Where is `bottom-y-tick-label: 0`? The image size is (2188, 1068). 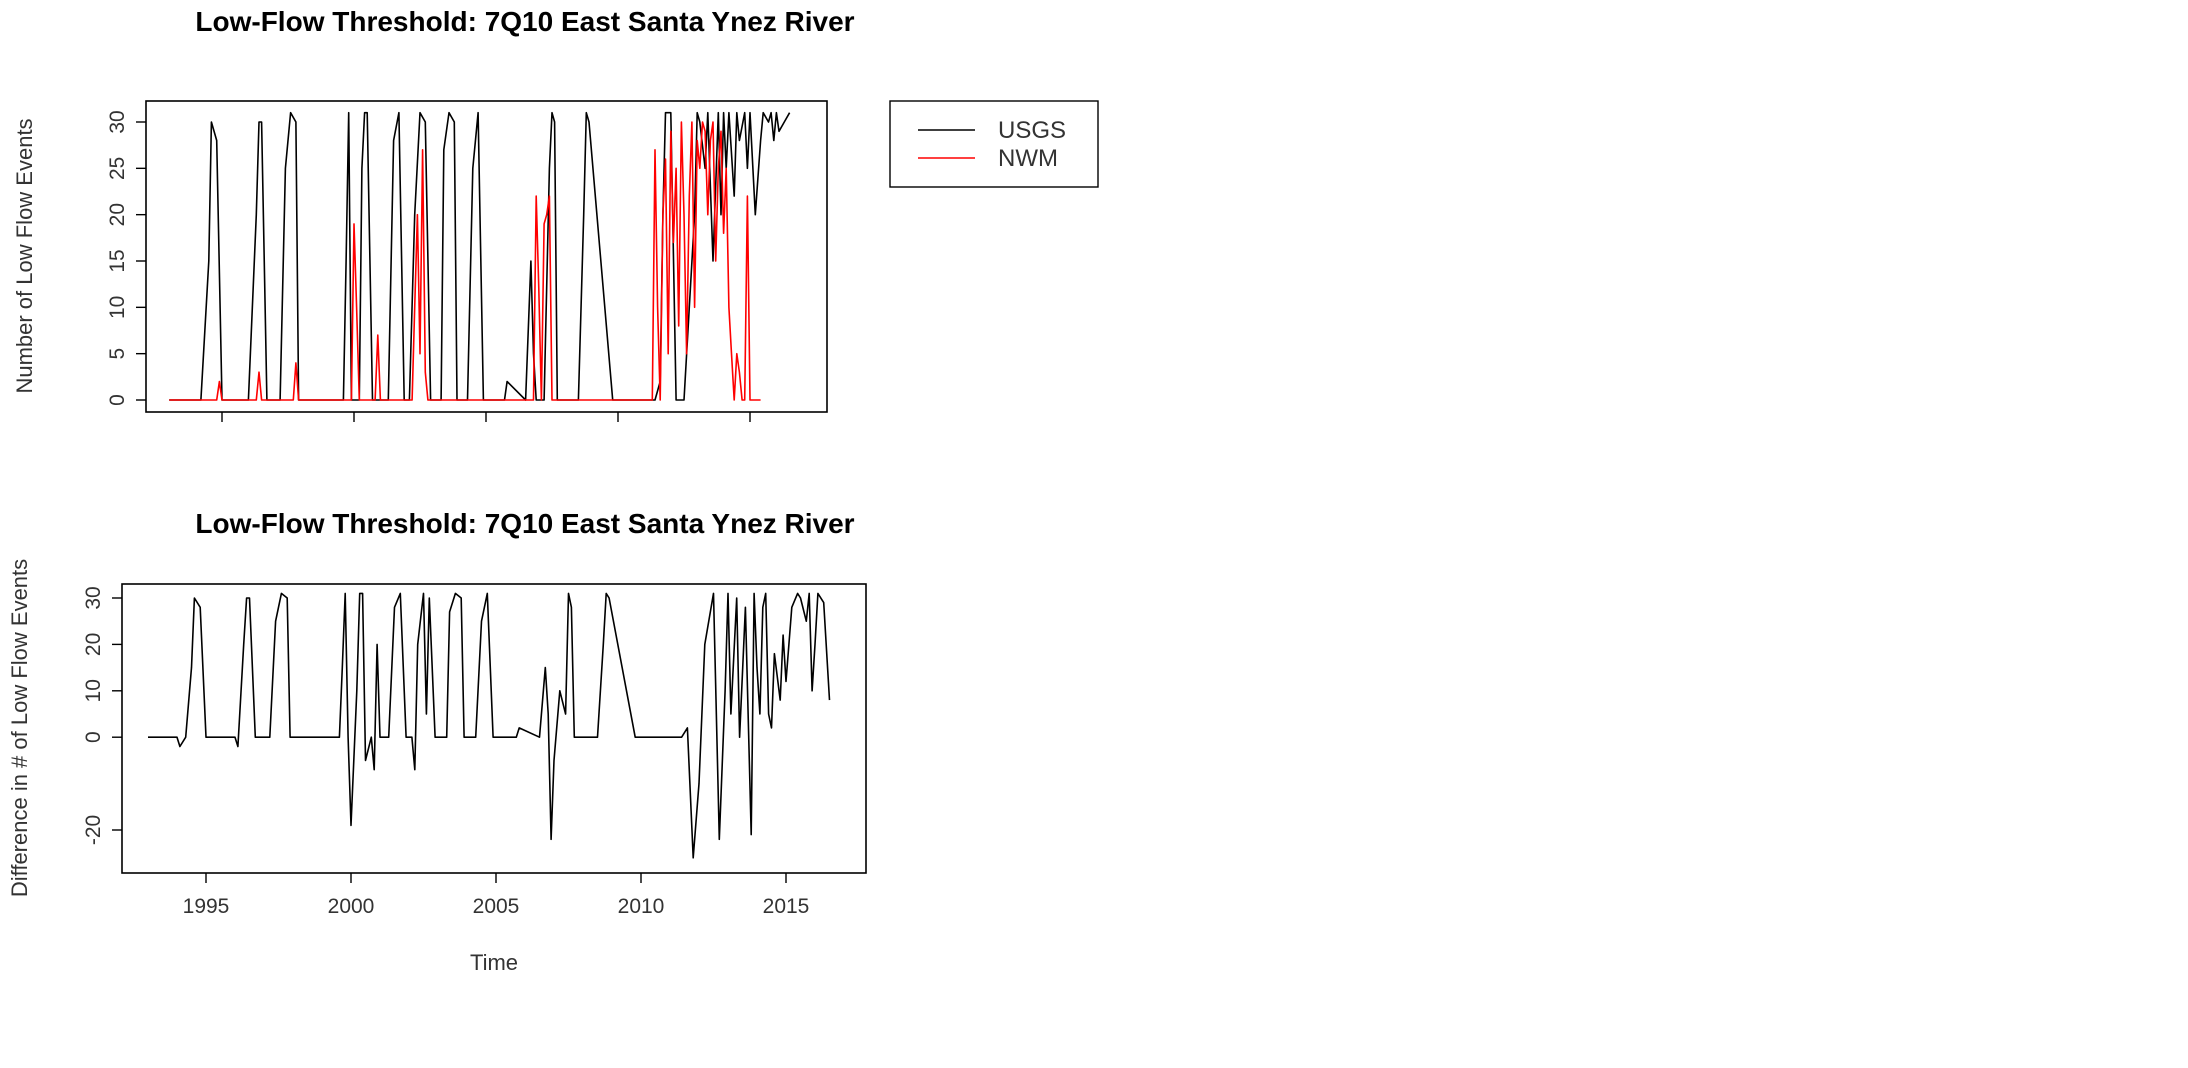
bottom-y-tick-label: 0 is located at coordinates (93, 737).